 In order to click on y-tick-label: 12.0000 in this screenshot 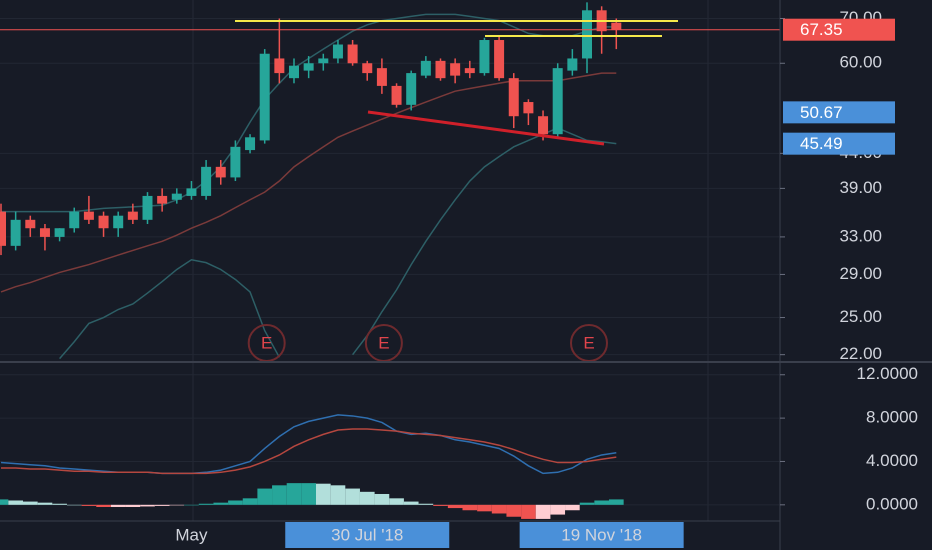, I will do `click(887, 373)`.